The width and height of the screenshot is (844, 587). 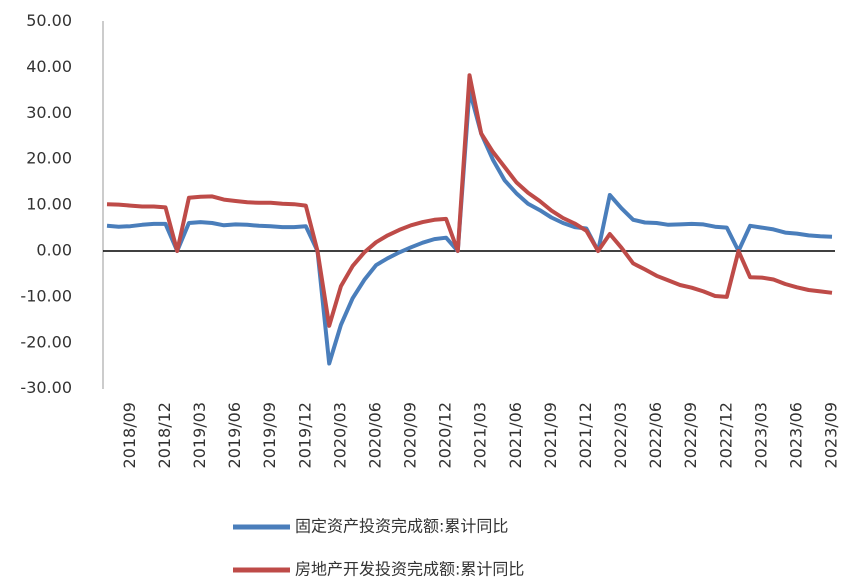 I want to click on y-tick-label: 30.00, so click(x=49, y=112).